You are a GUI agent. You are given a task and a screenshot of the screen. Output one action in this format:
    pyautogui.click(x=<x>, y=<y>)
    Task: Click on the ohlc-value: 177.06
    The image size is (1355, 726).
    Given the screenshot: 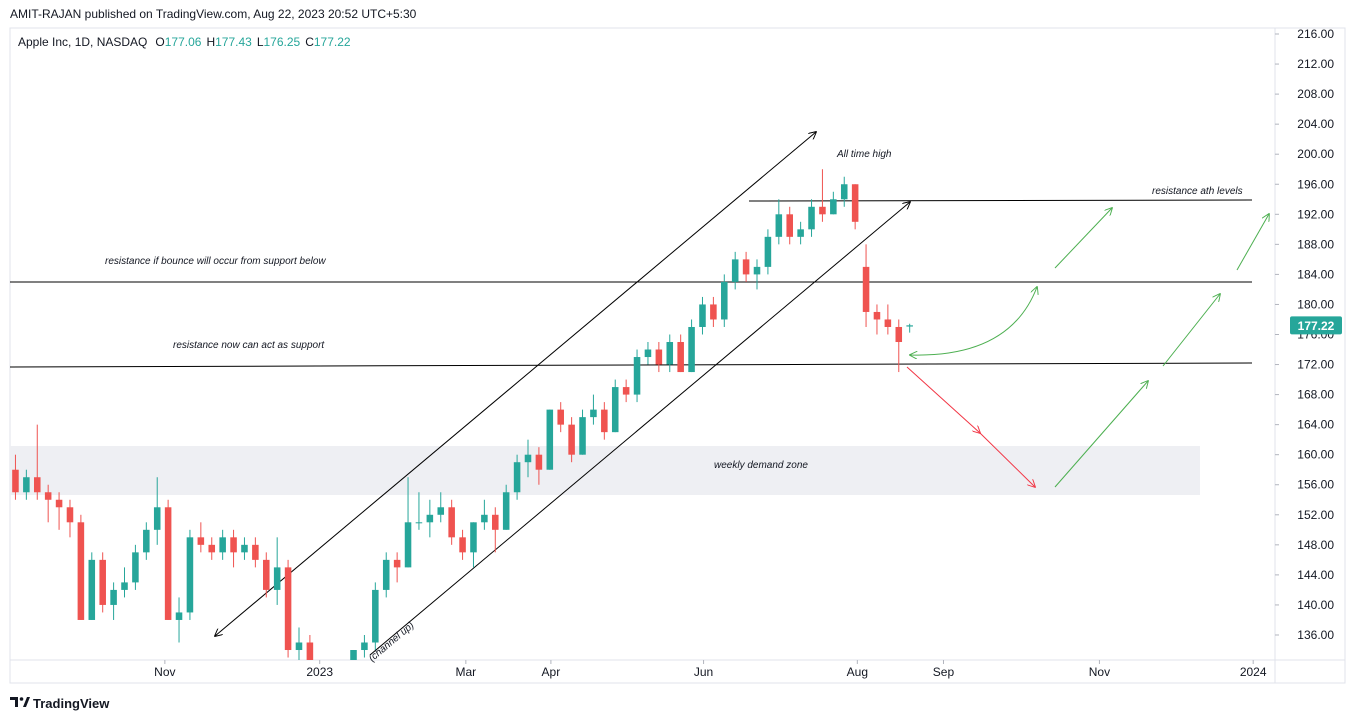 What is the action you would take?
    pyautogui.click(x=183, y=42)
    